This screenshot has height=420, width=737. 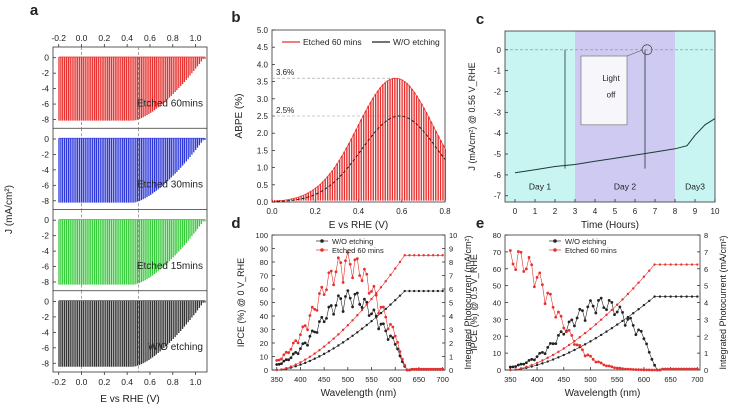 What do you see at coordinates (451, 357) in the screenshot?
I see `panel-d-ytick-right-label: 1` at bounding box center [451, 357].